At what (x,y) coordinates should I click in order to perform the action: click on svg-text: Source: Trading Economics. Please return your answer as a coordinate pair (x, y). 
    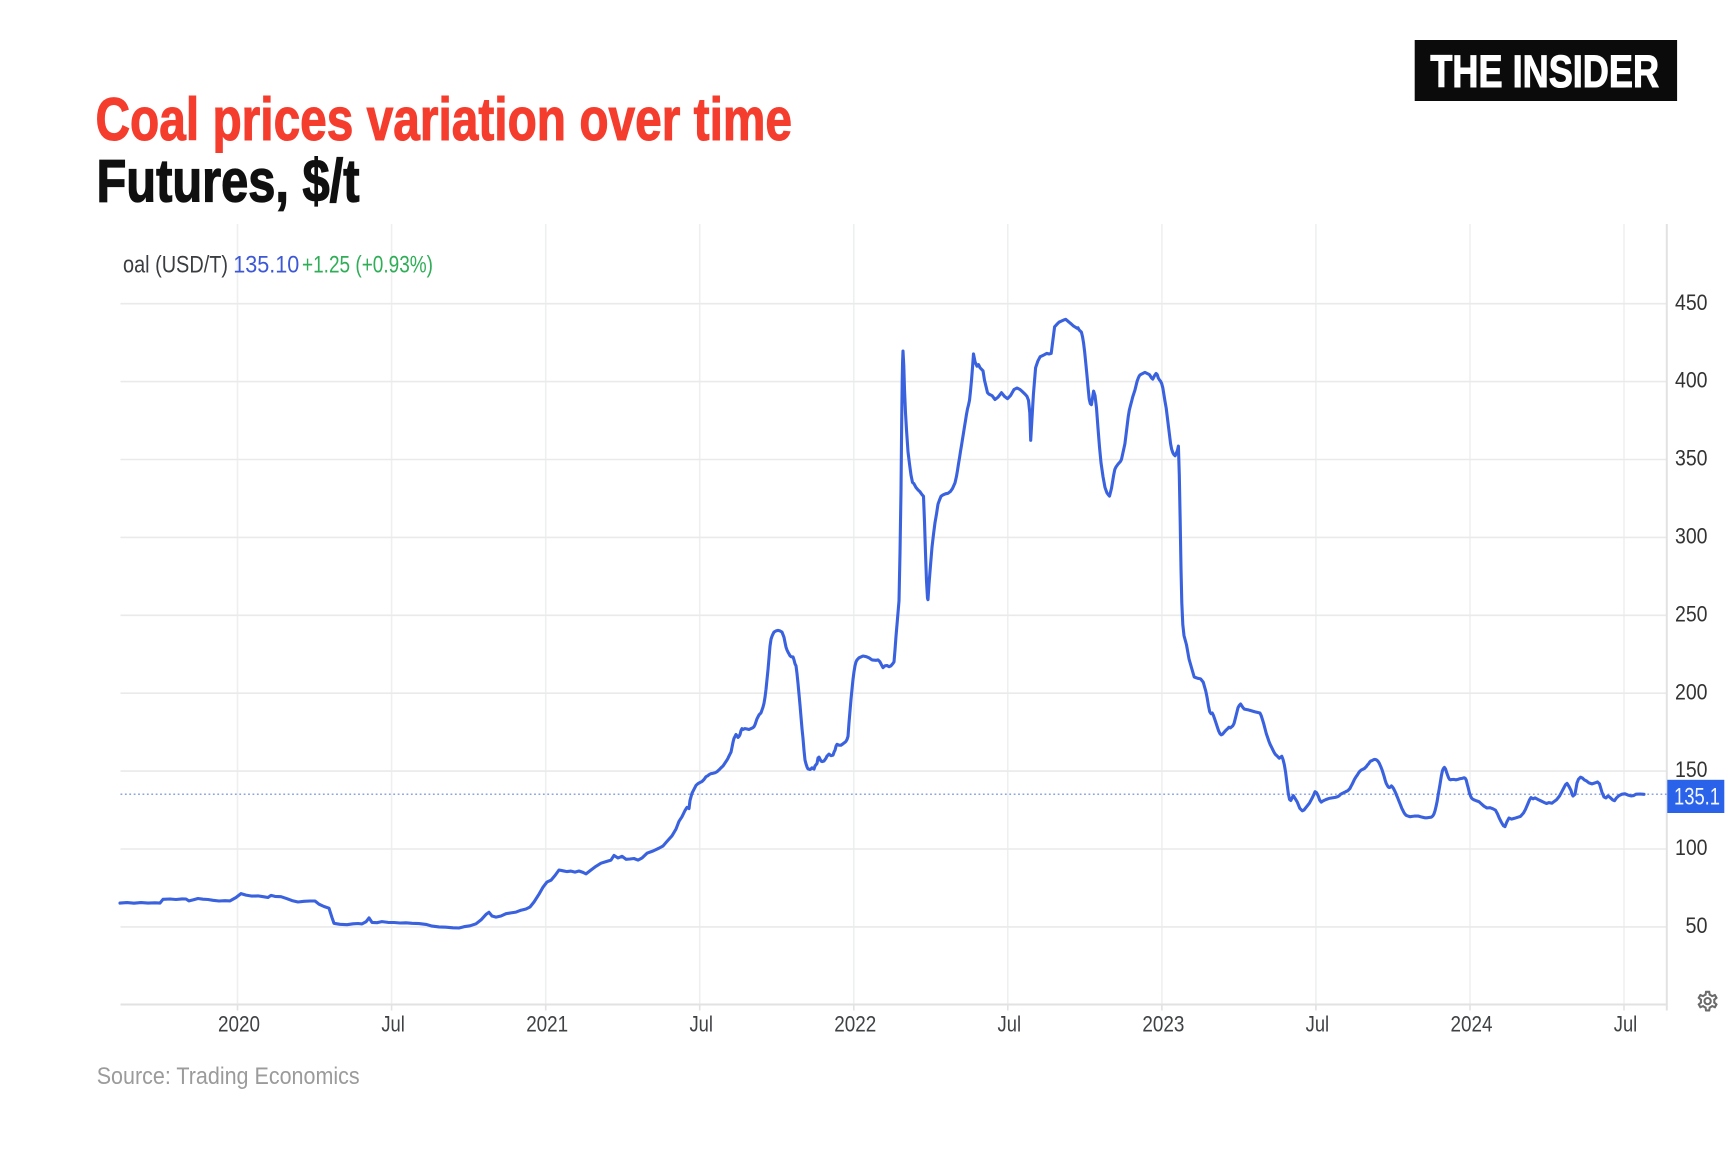
    Looking at the image, I should click on (228, 1076).